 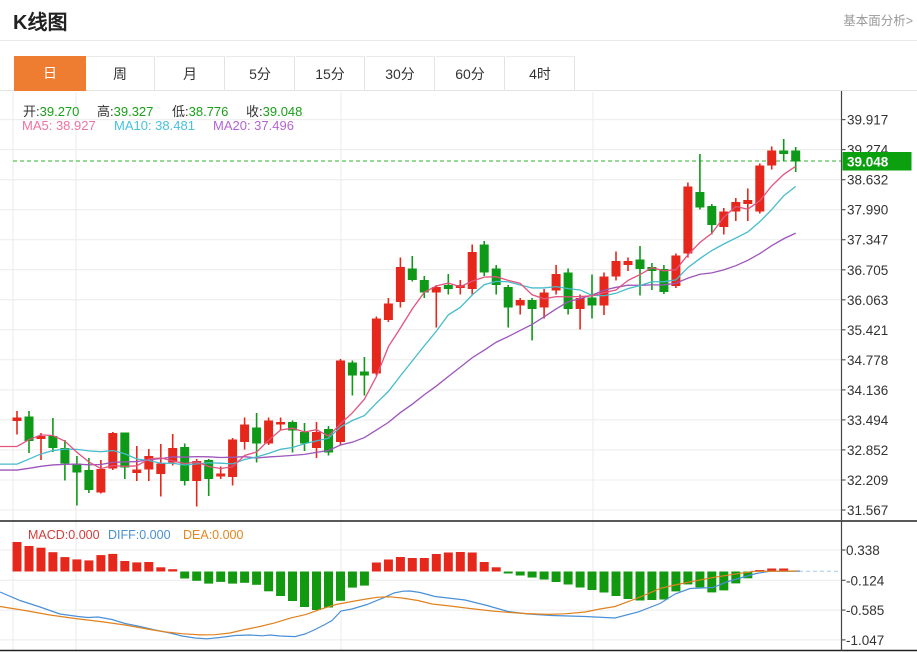 What do you see at coordinates (867, 450) in the screenshot?
I see `svg-text: 32.852` at bounding box center [867, 450].